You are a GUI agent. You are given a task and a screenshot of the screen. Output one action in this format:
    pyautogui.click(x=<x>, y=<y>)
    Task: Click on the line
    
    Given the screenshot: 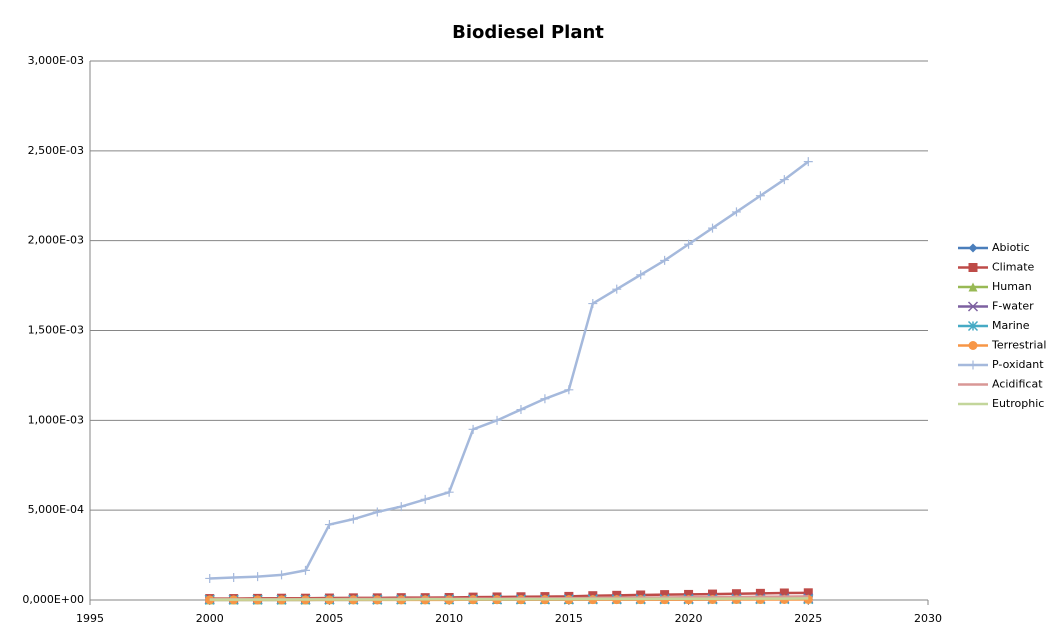 What is the action you would take?
    pyautogui.click(x=509, y=599)
    